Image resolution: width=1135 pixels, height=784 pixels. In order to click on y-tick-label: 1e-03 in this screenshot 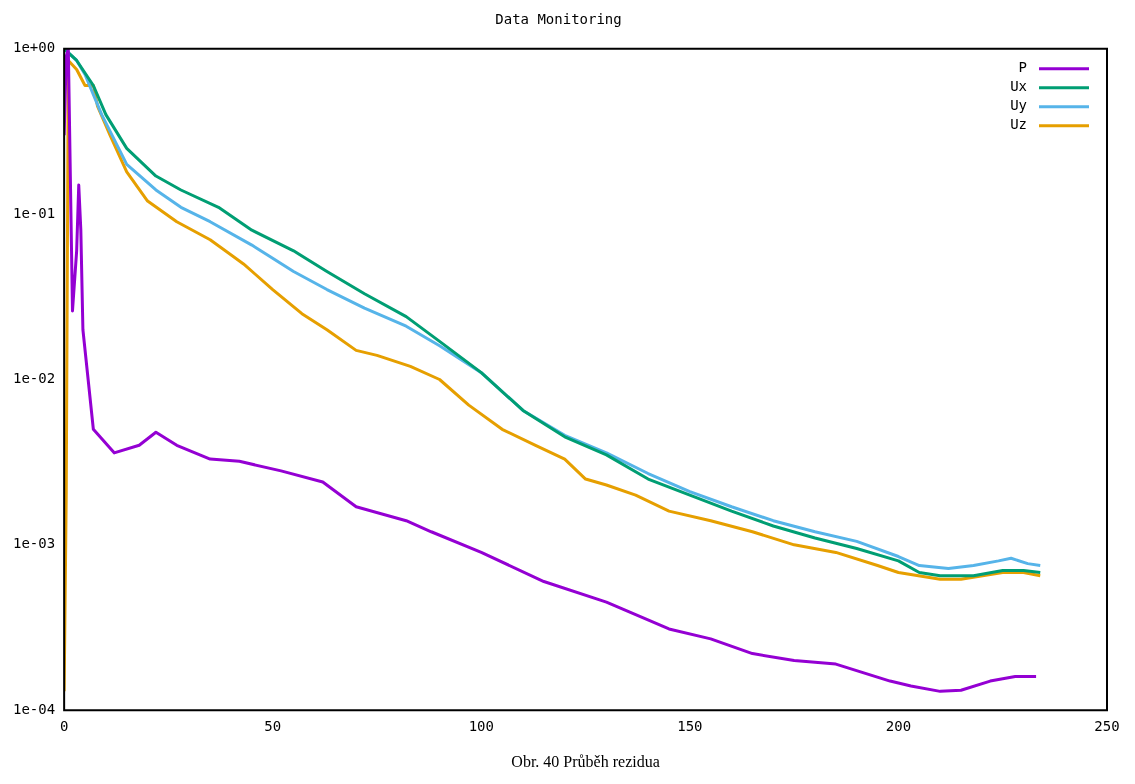, I will do `click(34, 543)`.